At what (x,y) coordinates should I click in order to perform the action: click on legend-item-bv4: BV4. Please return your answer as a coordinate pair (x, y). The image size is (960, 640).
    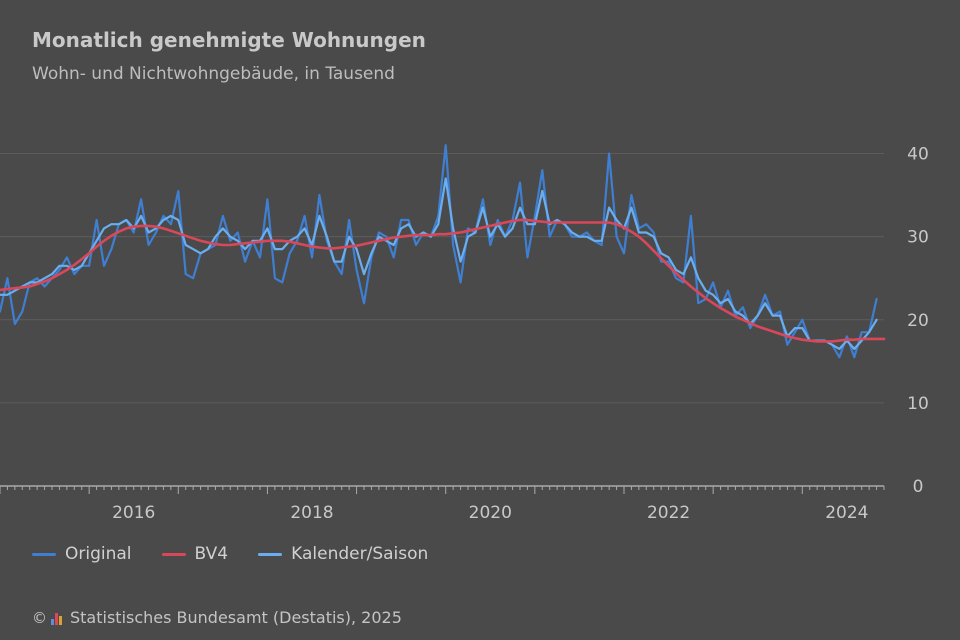
    Looking at the image, I should click on (195, 554).